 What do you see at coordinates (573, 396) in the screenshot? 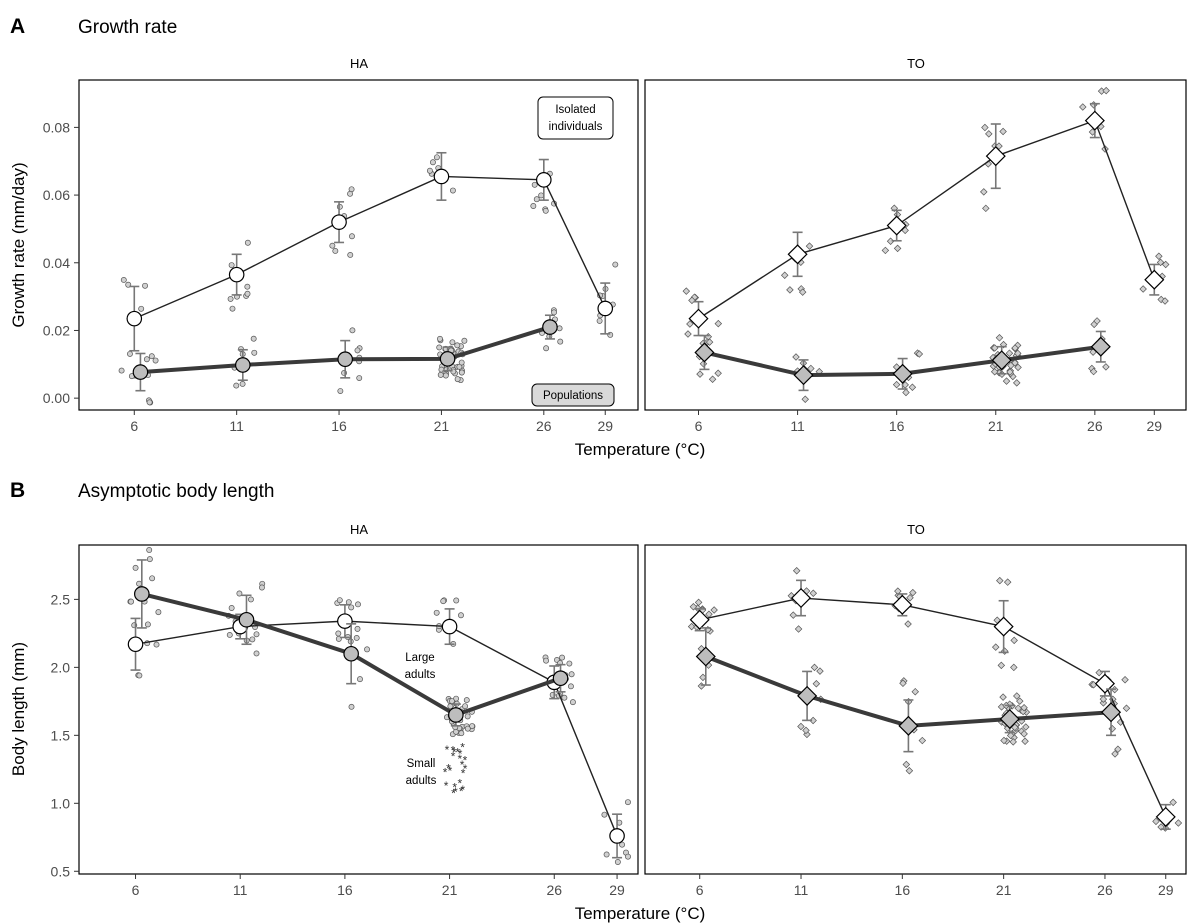
I see `annotation-populations-label: Populations` at bounding box center [573, 396].